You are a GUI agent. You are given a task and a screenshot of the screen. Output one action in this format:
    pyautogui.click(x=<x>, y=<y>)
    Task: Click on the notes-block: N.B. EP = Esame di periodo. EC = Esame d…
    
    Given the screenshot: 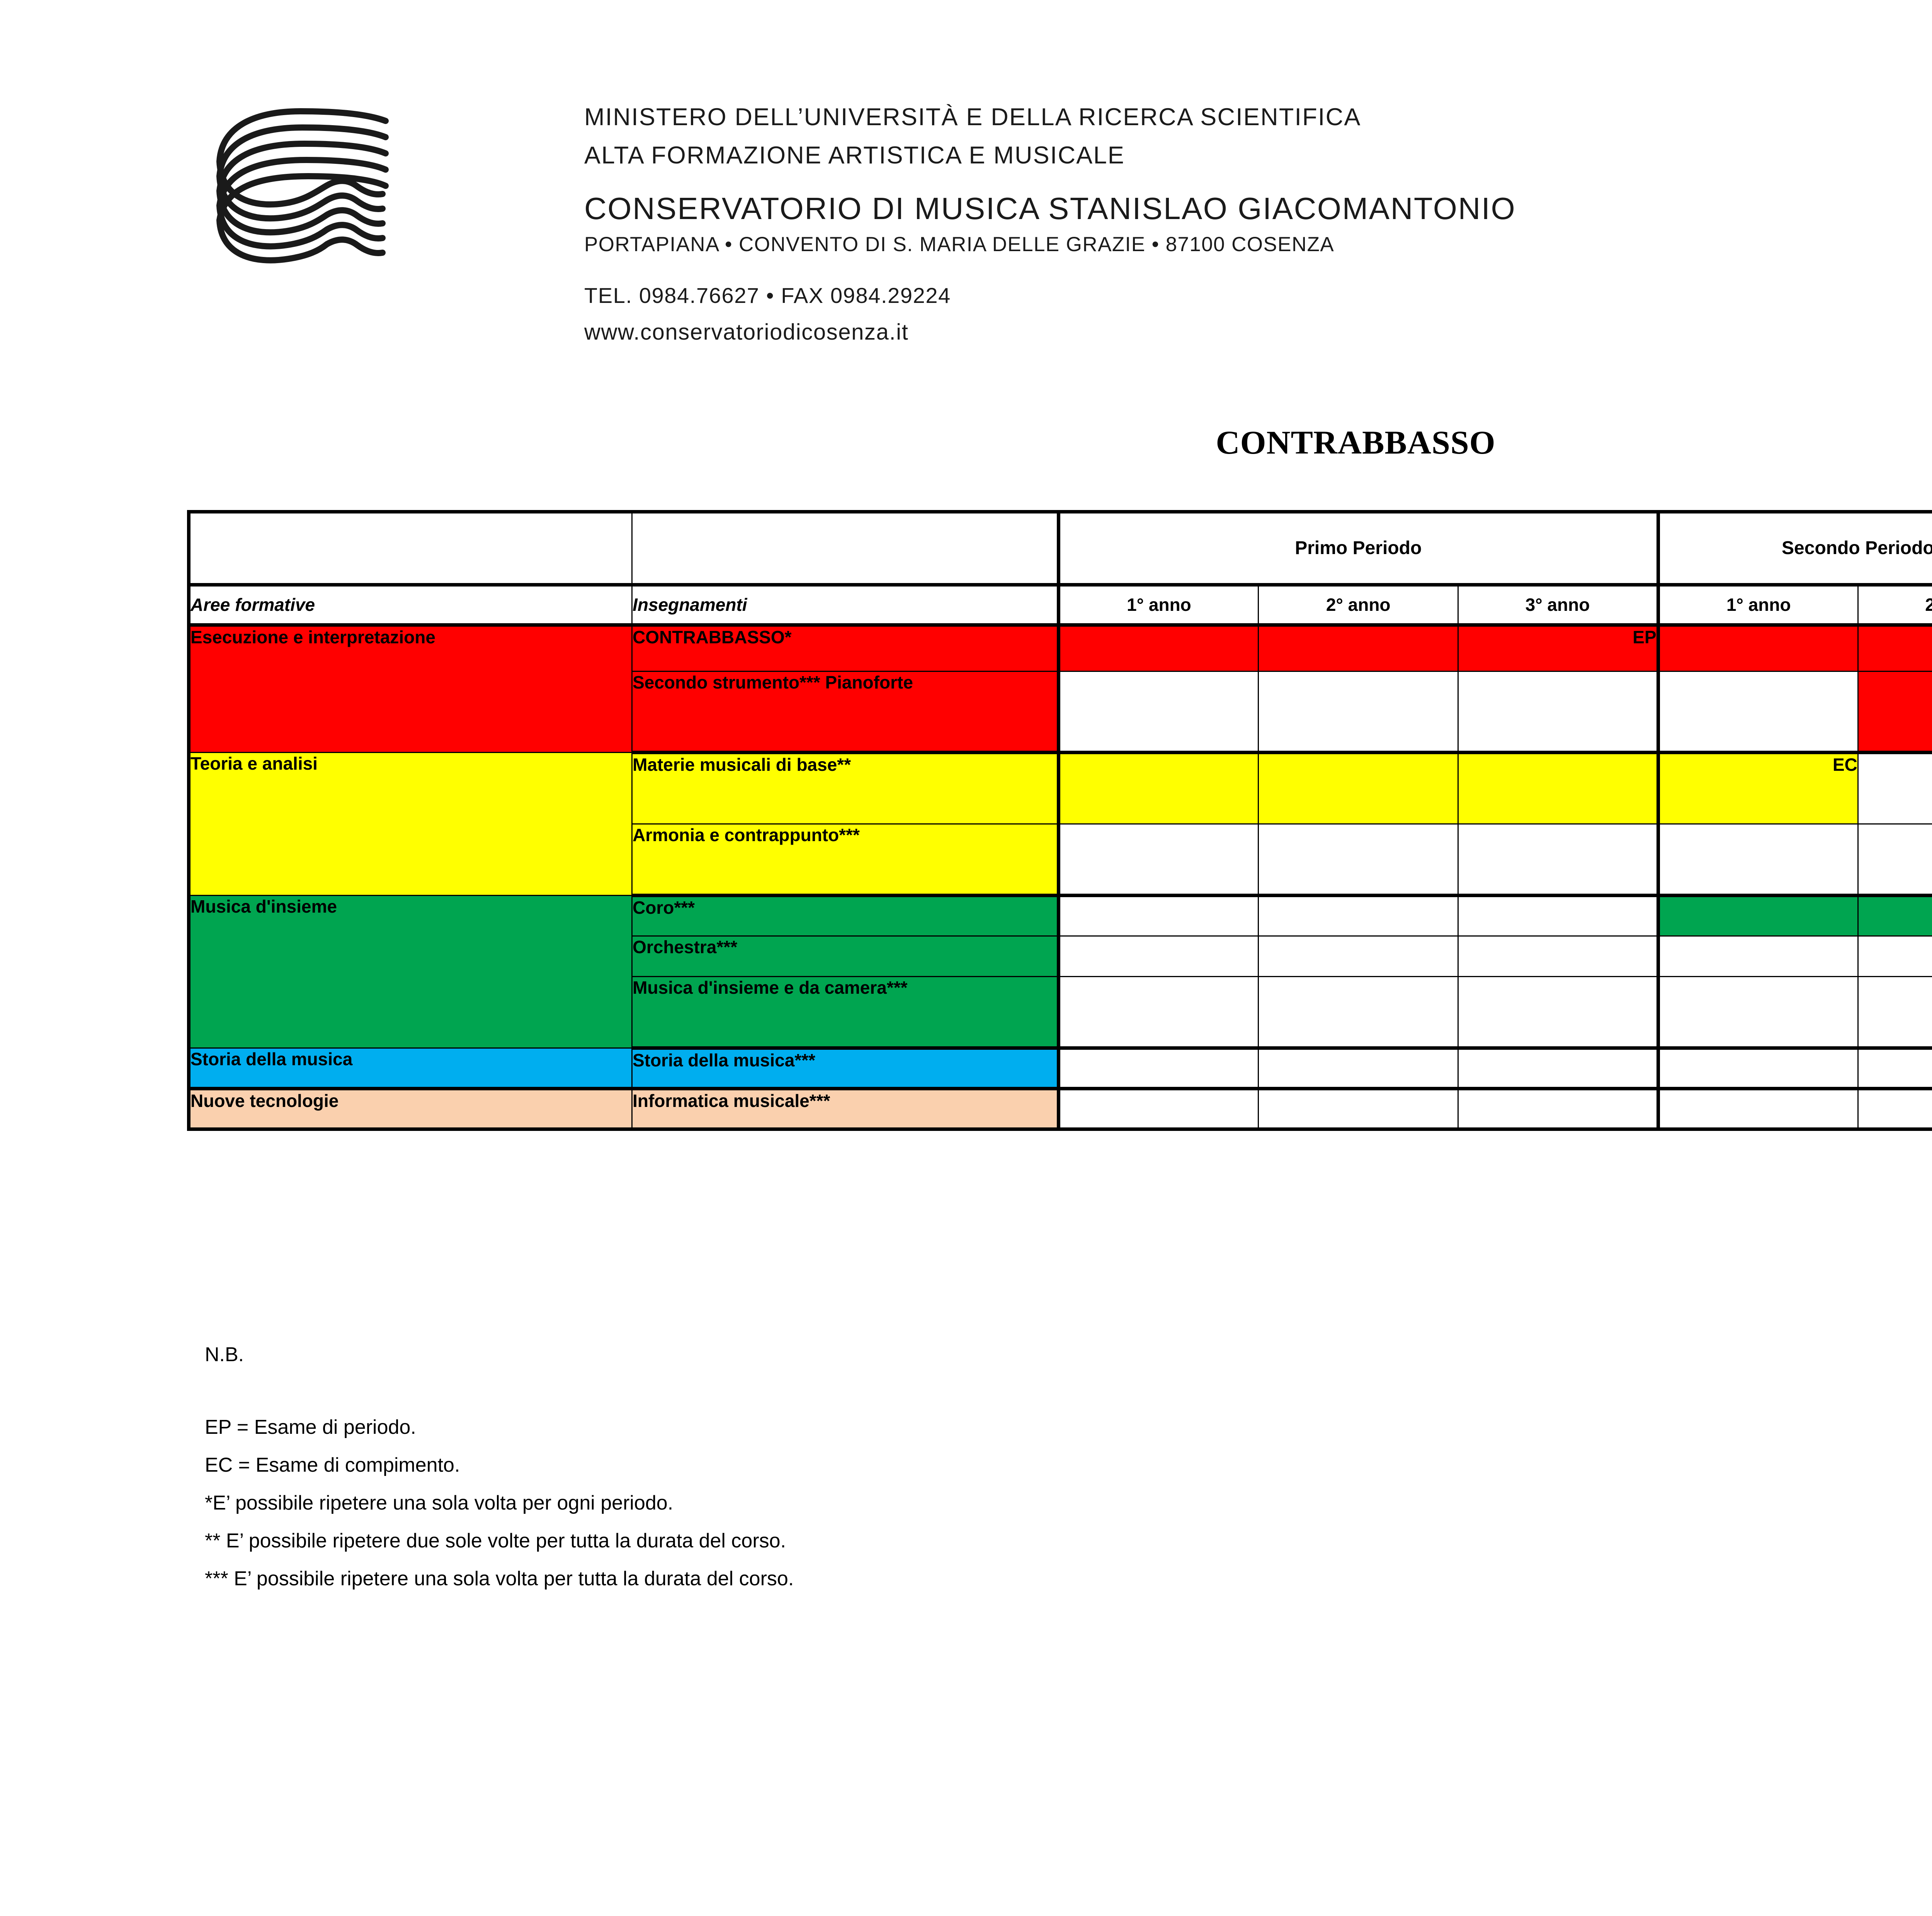 What is the action you would take?
    pyautogui.click(x=1069, y=1476)
    